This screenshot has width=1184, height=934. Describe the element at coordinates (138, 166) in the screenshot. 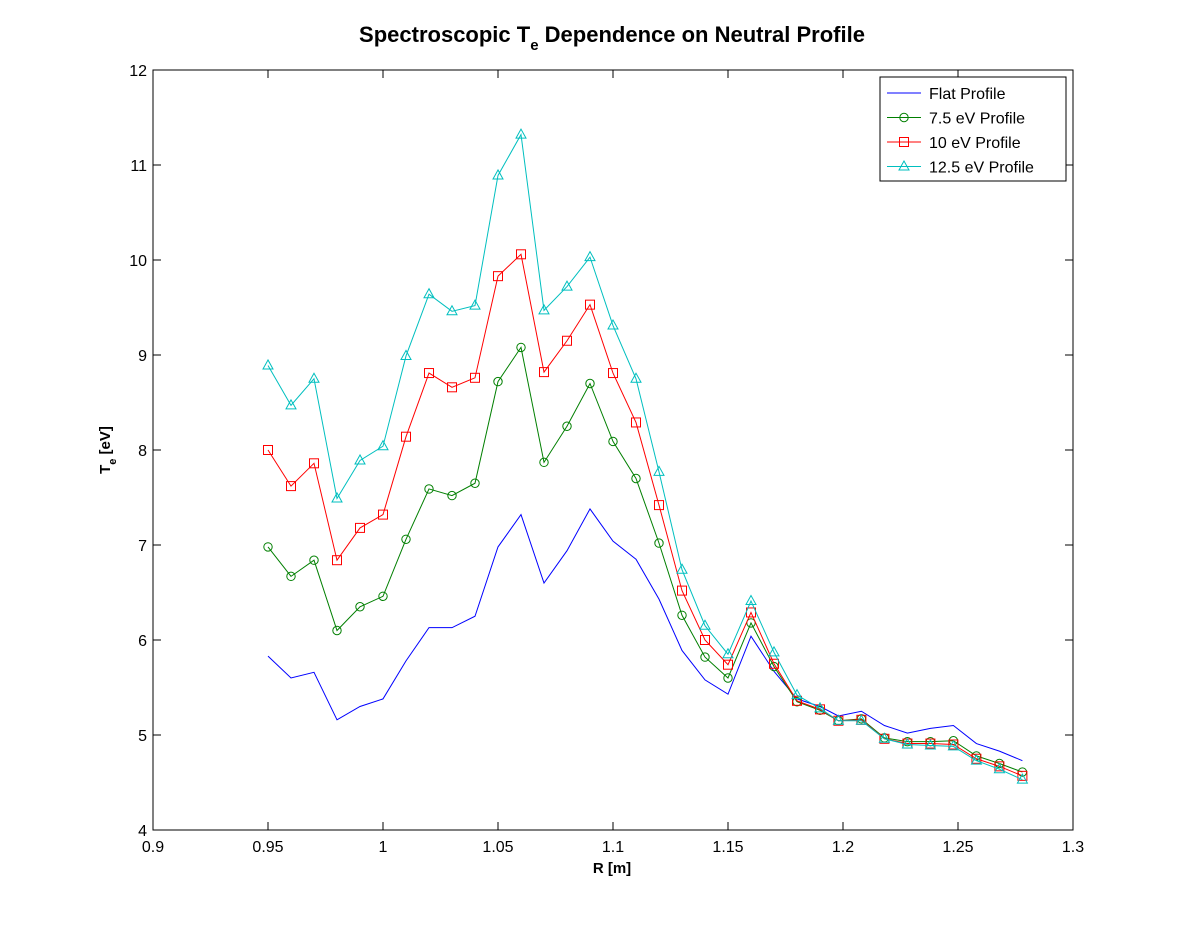

I see `y-tick-label: 11` at that location.